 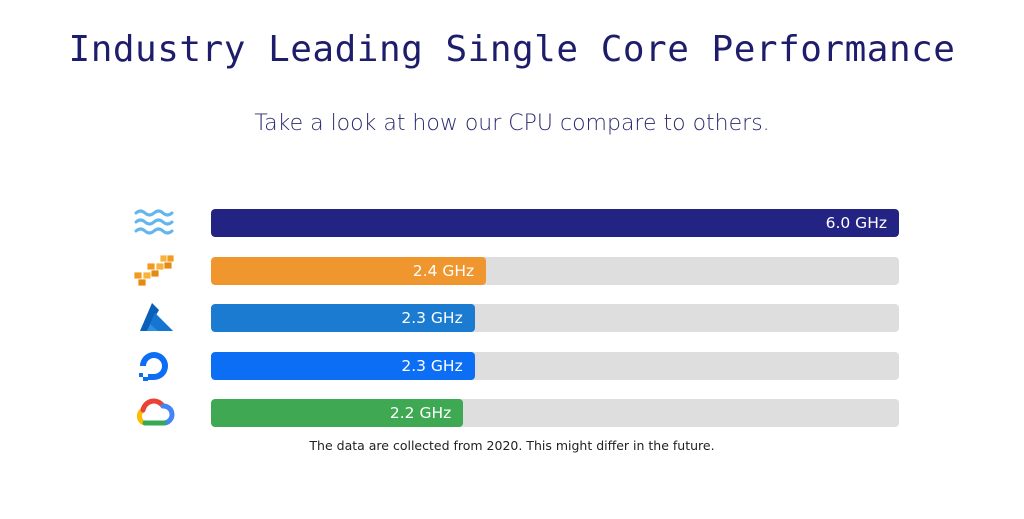 I want to click on azure-logo-icon, so click(x=156, y=317).